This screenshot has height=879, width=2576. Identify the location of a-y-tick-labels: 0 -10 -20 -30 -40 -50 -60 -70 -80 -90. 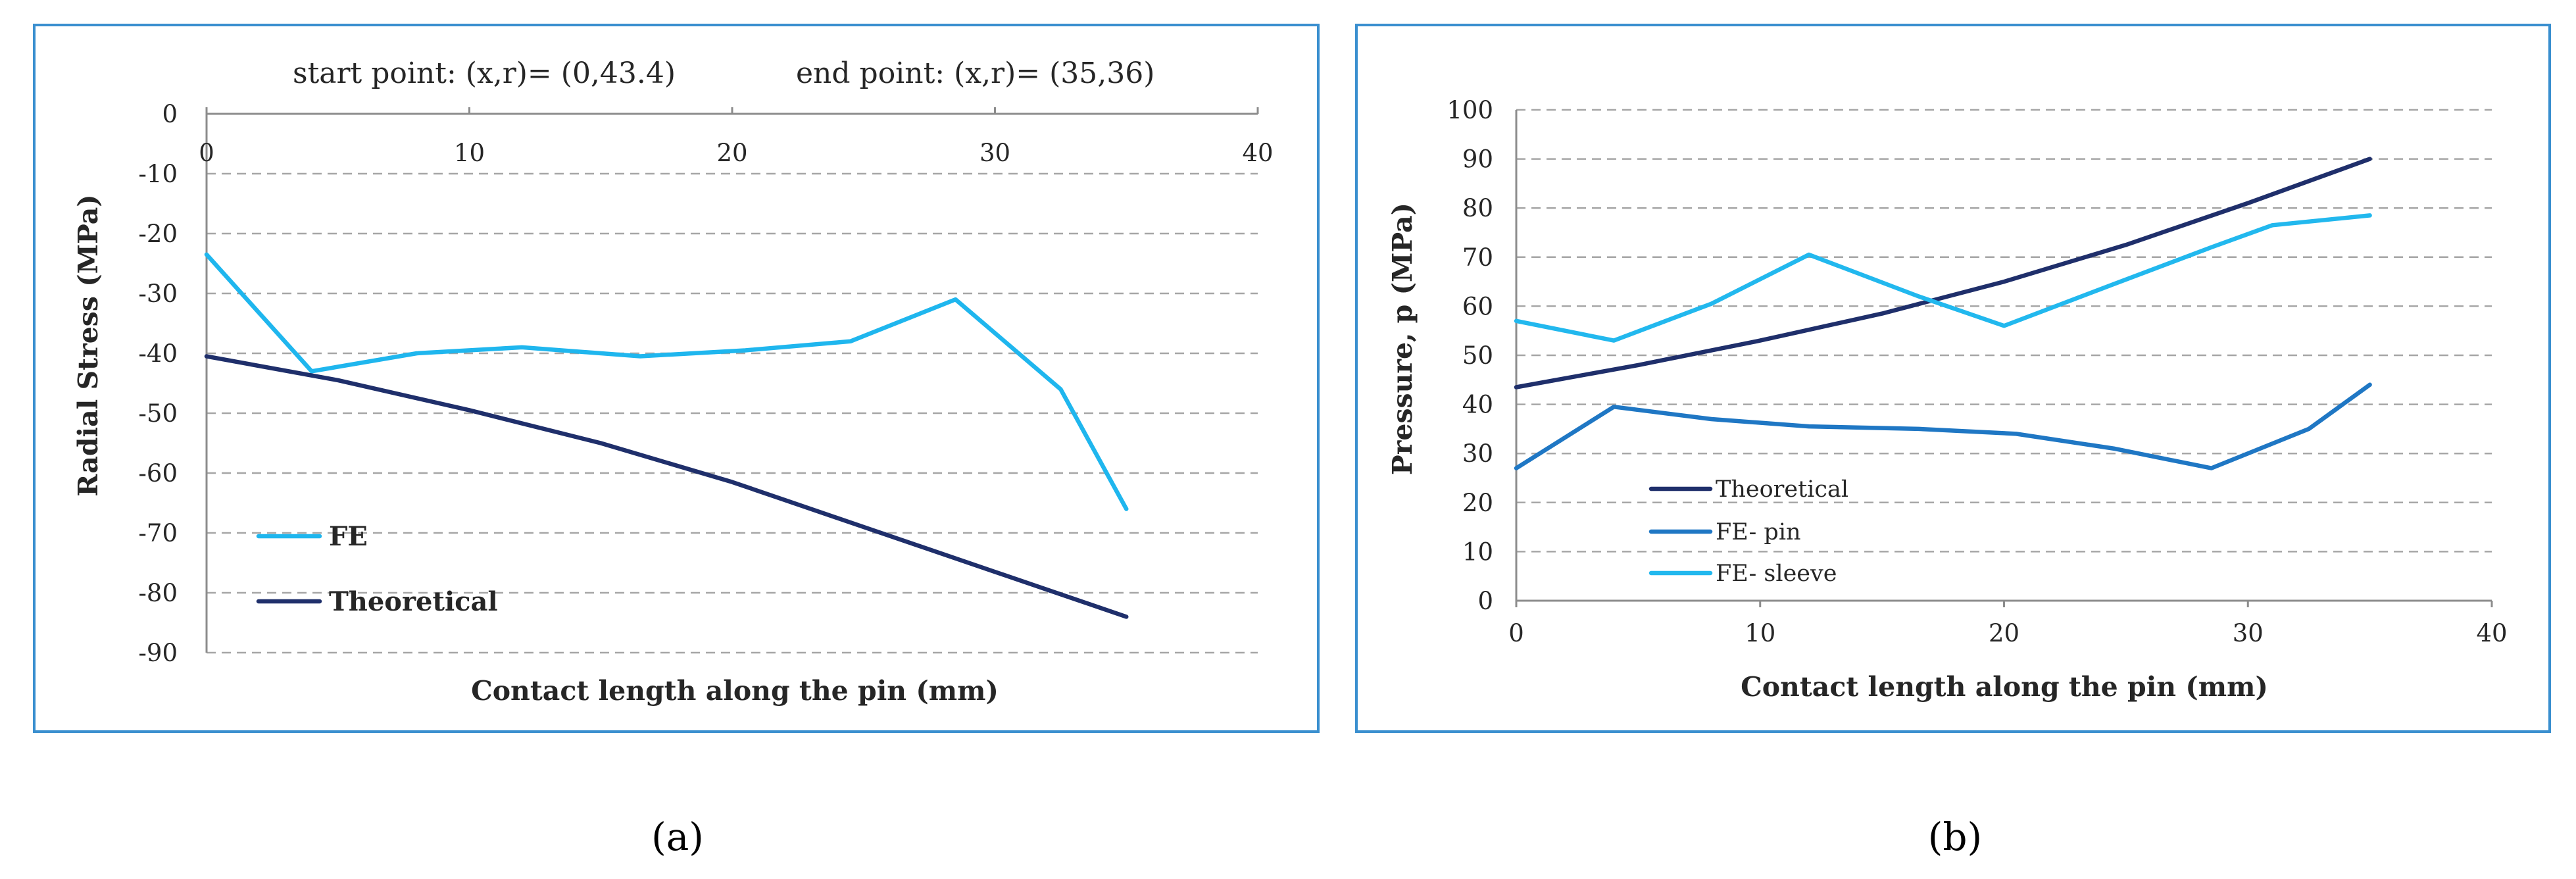
(158, 383).